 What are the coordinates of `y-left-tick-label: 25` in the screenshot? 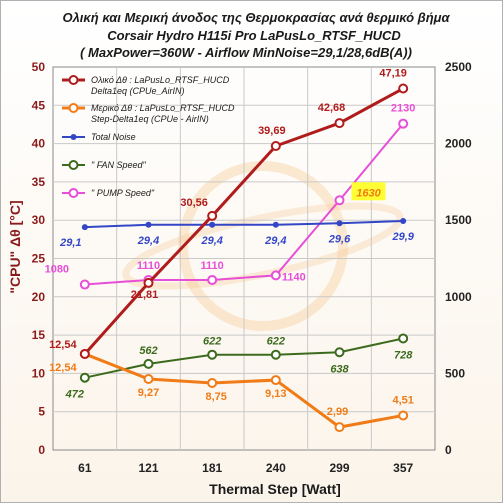 It's located at (39, 259).